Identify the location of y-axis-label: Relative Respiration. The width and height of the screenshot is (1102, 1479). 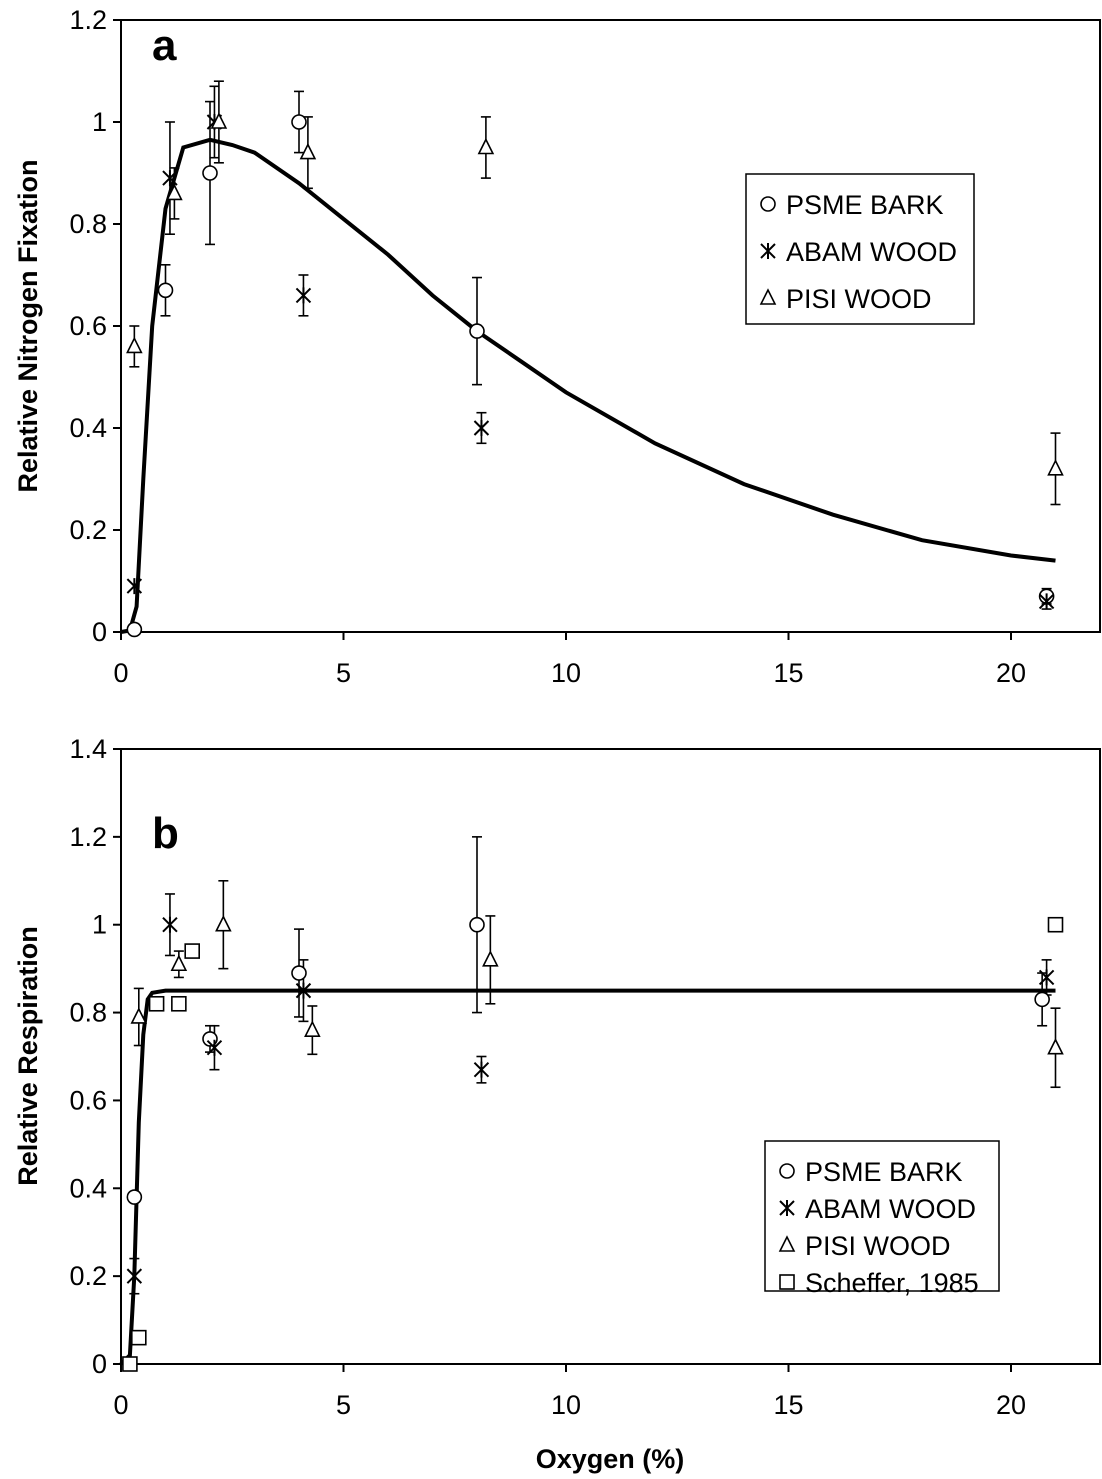
(28, 1056).